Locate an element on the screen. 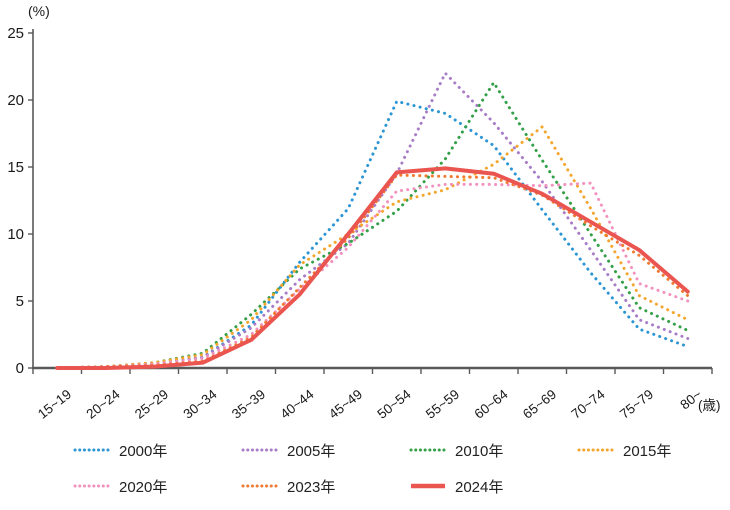  legend-label: 2015年 is located at coordinates (647, 451).